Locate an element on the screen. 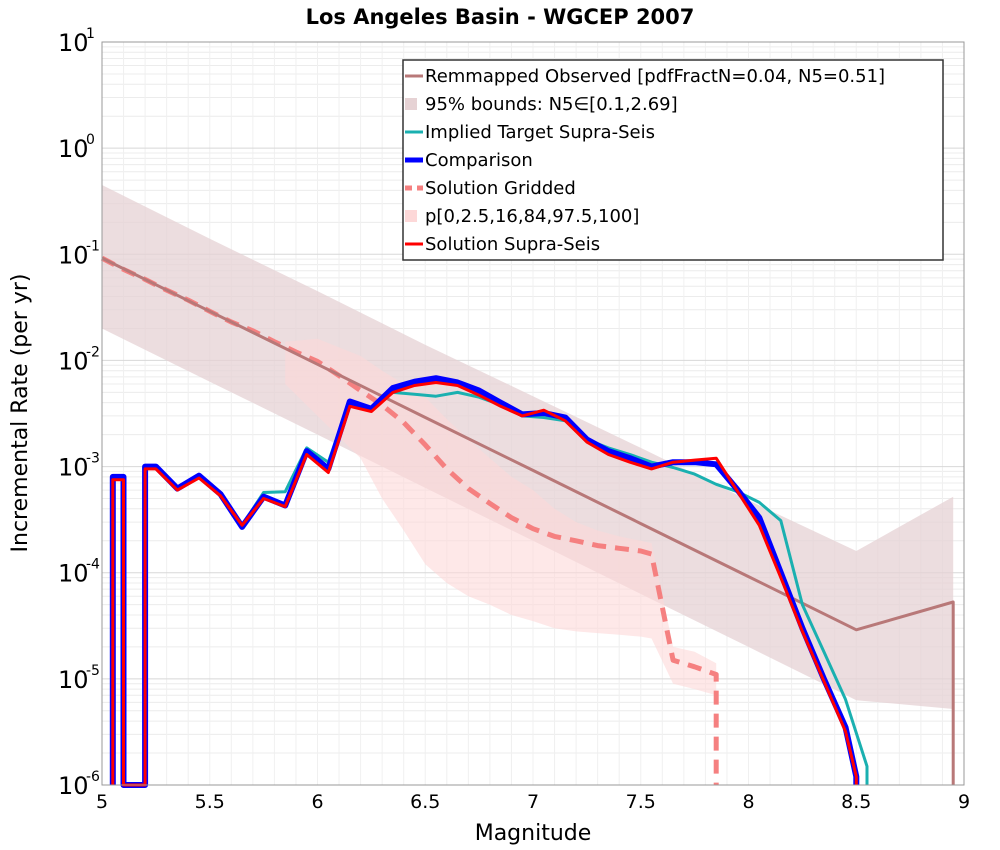 The width and height of the screenshot is (1000, 850). y-tick-label: 10⁻⁴ is located at coordinates (79, 572).